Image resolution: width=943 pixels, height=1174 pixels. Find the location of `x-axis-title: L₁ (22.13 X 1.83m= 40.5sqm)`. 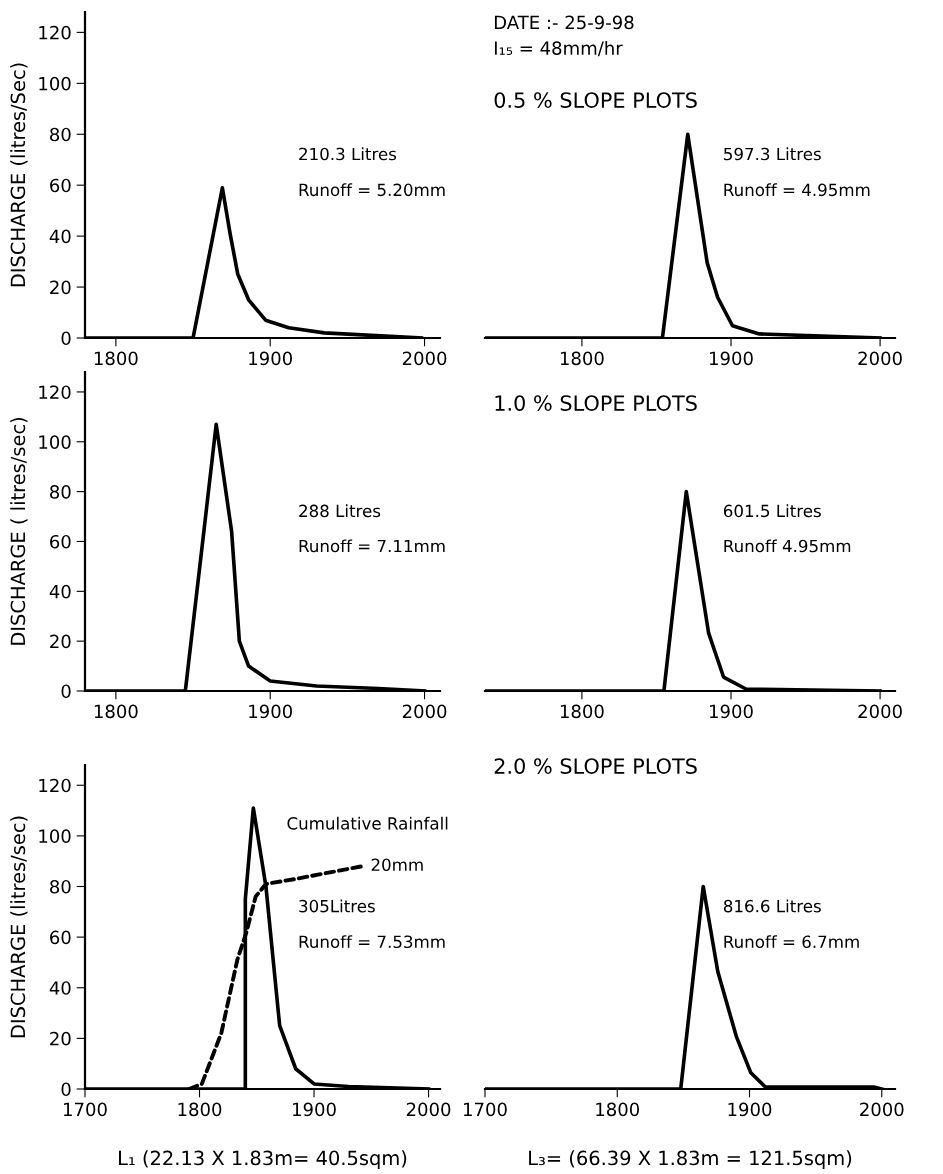

x-axis-title: L₁ (22.13 X 1.83m= 40.5sqm) is located at coordinates (263, 1160).